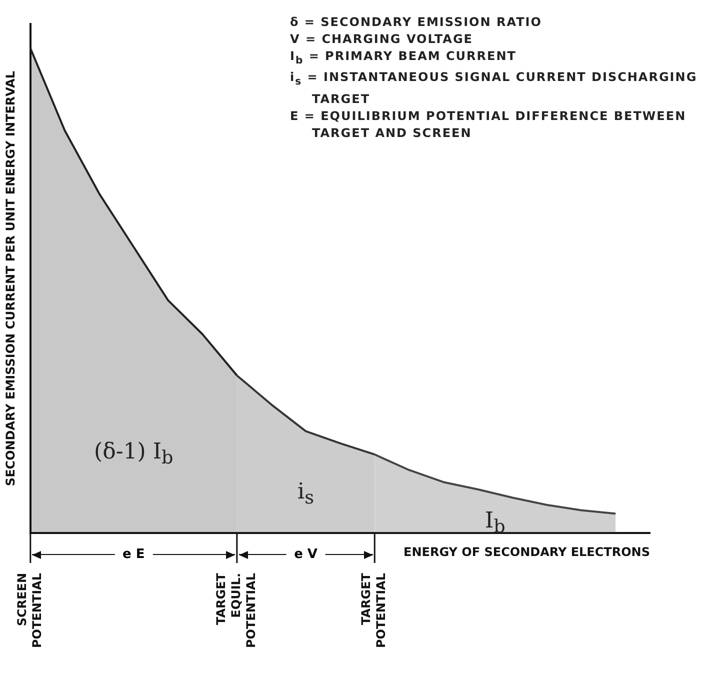 The height and width of the screenshot is (683, 710). I want to click on annotation: i$_{s}$ = INSTANTANEOUS SIGNAL CURRENT DISCHARGING TARGET, so click(494, 88).